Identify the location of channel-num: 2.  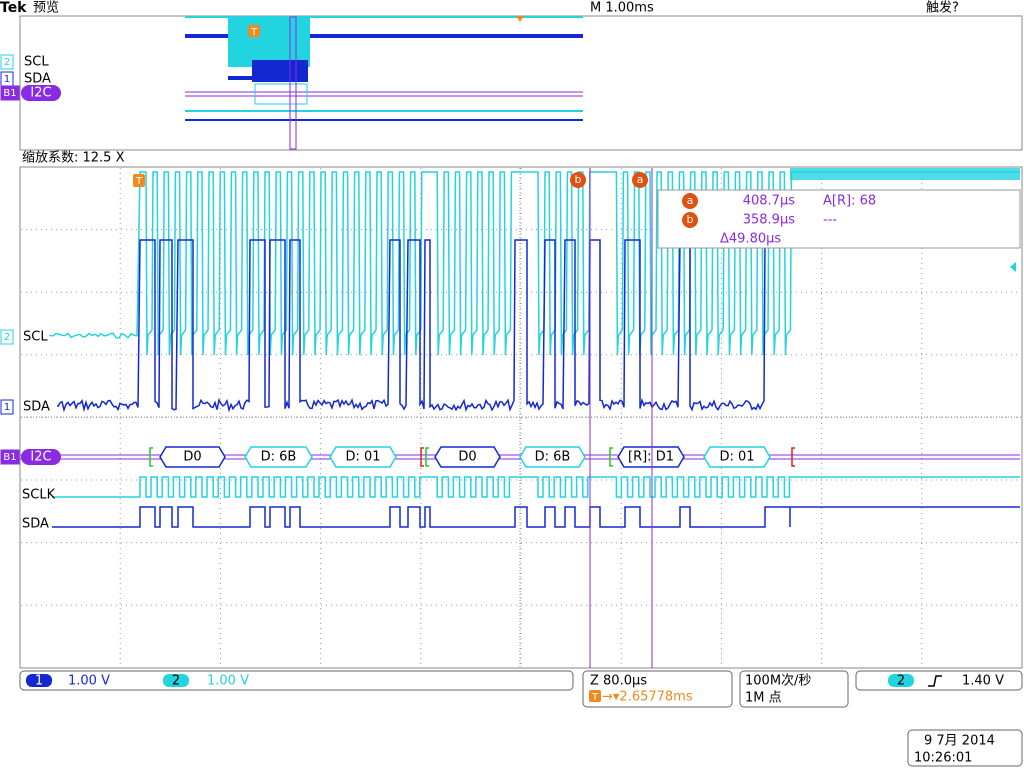
(7, 337).